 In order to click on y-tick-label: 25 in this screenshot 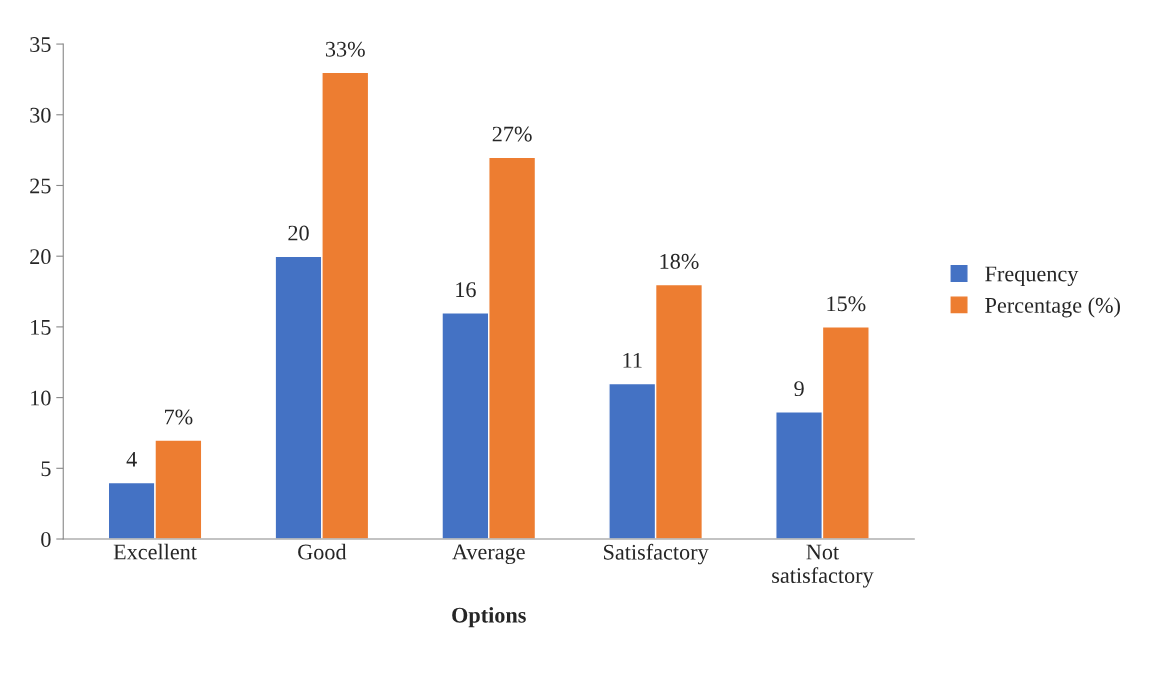, I will do `click(40, 186)`.